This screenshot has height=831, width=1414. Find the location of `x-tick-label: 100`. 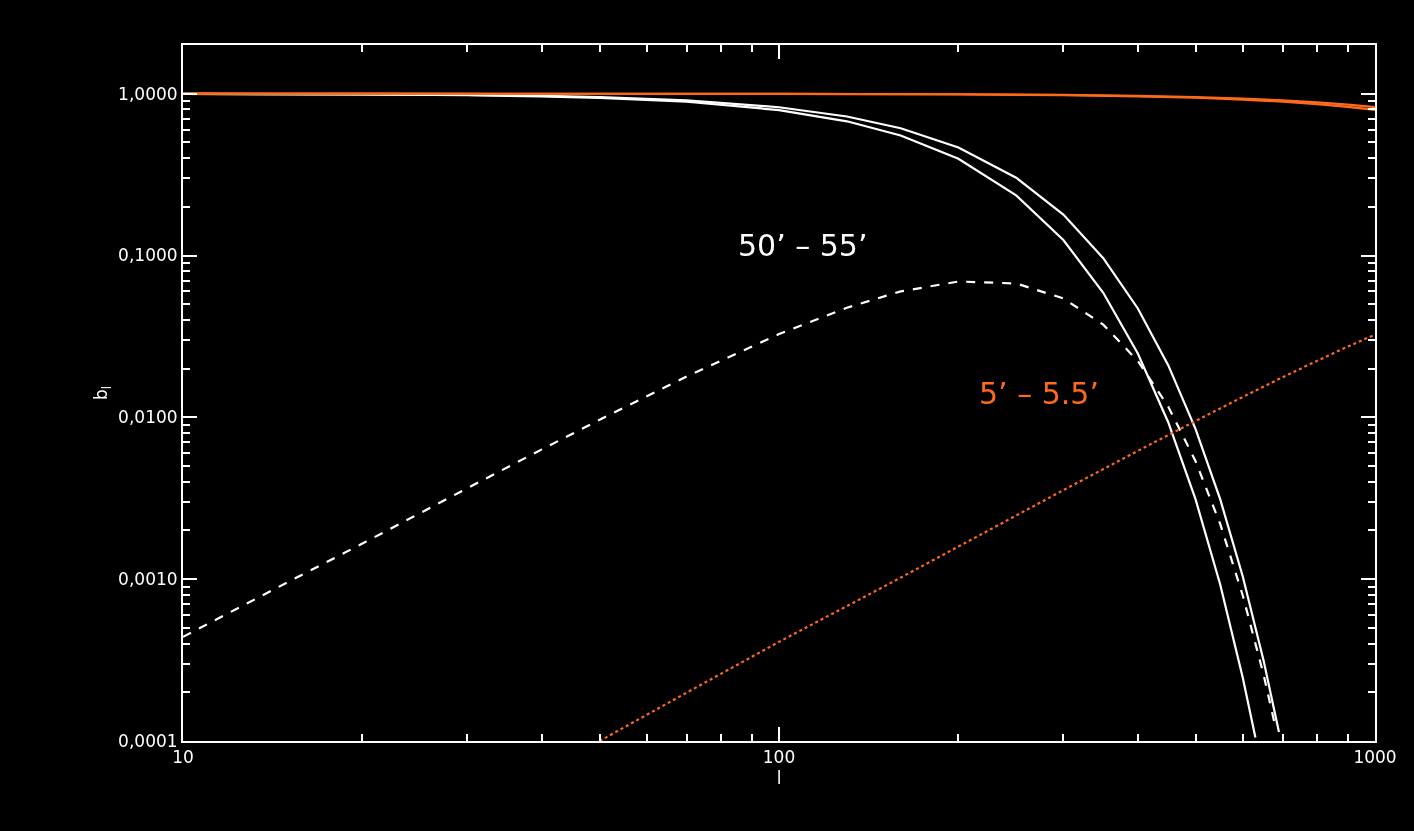

x-tick-label: 100 is located at coordinates (779, 757).